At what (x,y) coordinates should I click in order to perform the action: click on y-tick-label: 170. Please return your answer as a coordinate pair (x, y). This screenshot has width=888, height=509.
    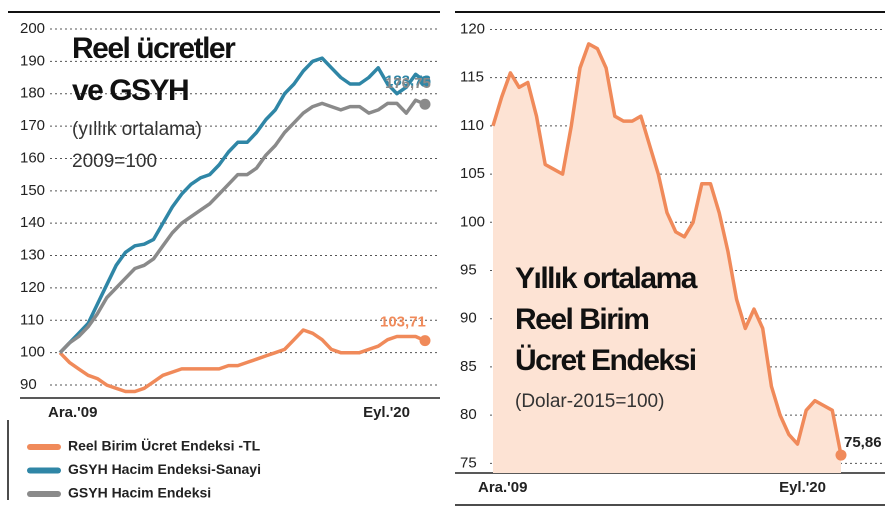
    Looking at the image, I should click on (32, 125).